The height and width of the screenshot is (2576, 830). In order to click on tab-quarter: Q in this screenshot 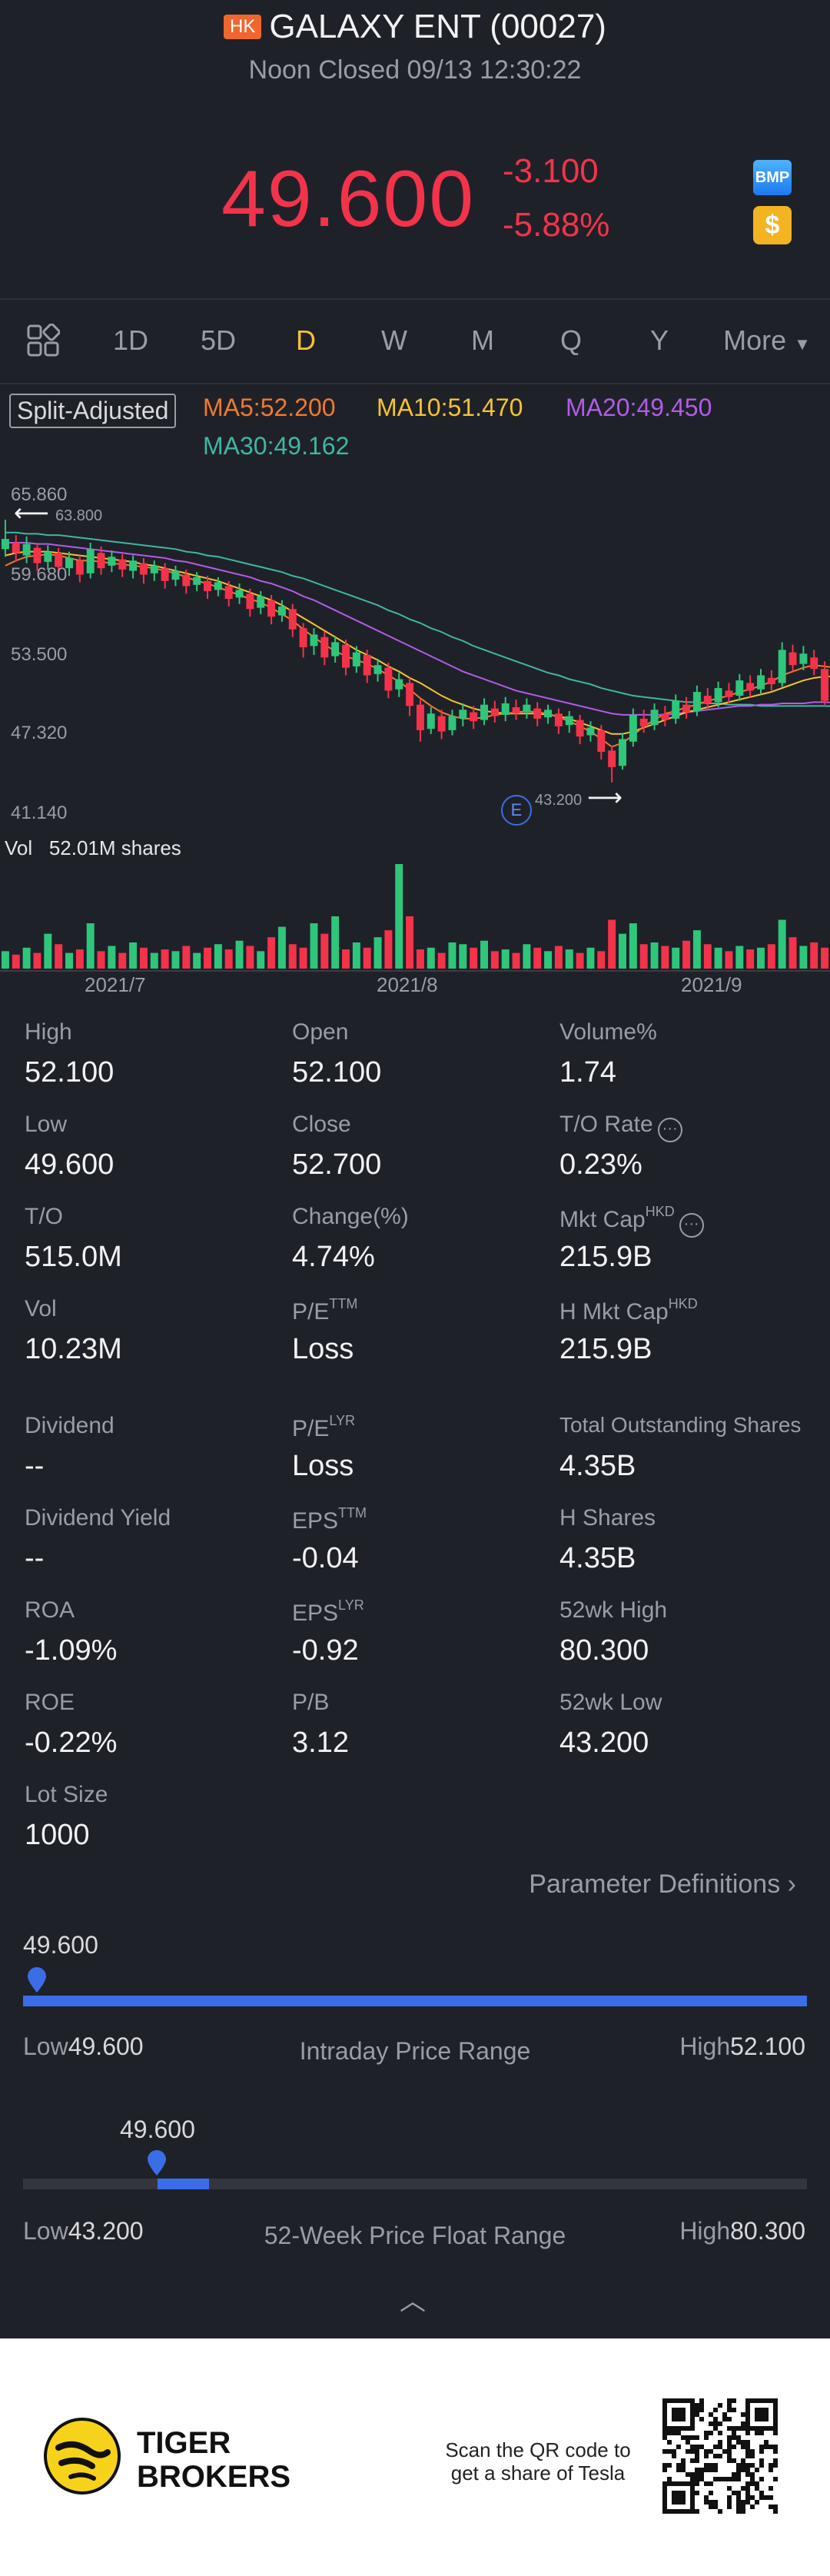, I will do `click(570, 340)`.